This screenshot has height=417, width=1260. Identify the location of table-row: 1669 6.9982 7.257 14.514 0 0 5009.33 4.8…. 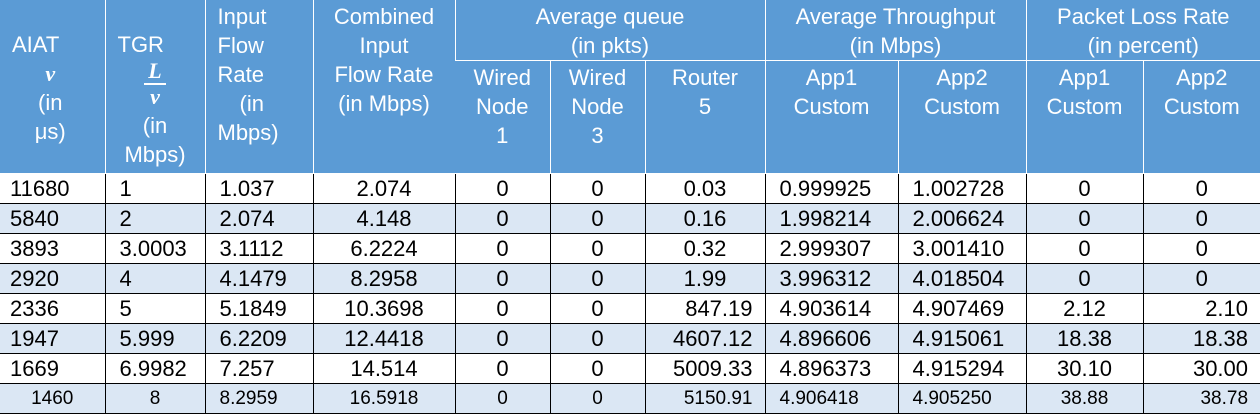
(630, 368).